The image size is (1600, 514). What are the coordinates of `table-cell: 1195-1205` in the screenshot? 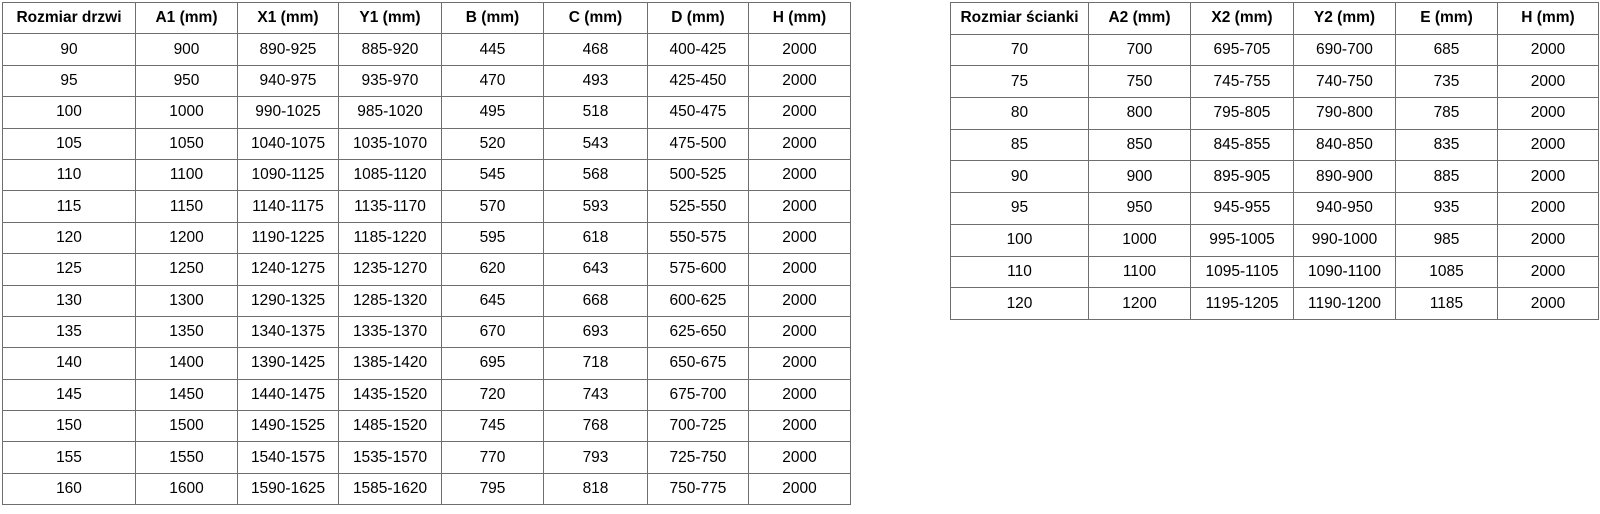 It's located at (1242, 303).